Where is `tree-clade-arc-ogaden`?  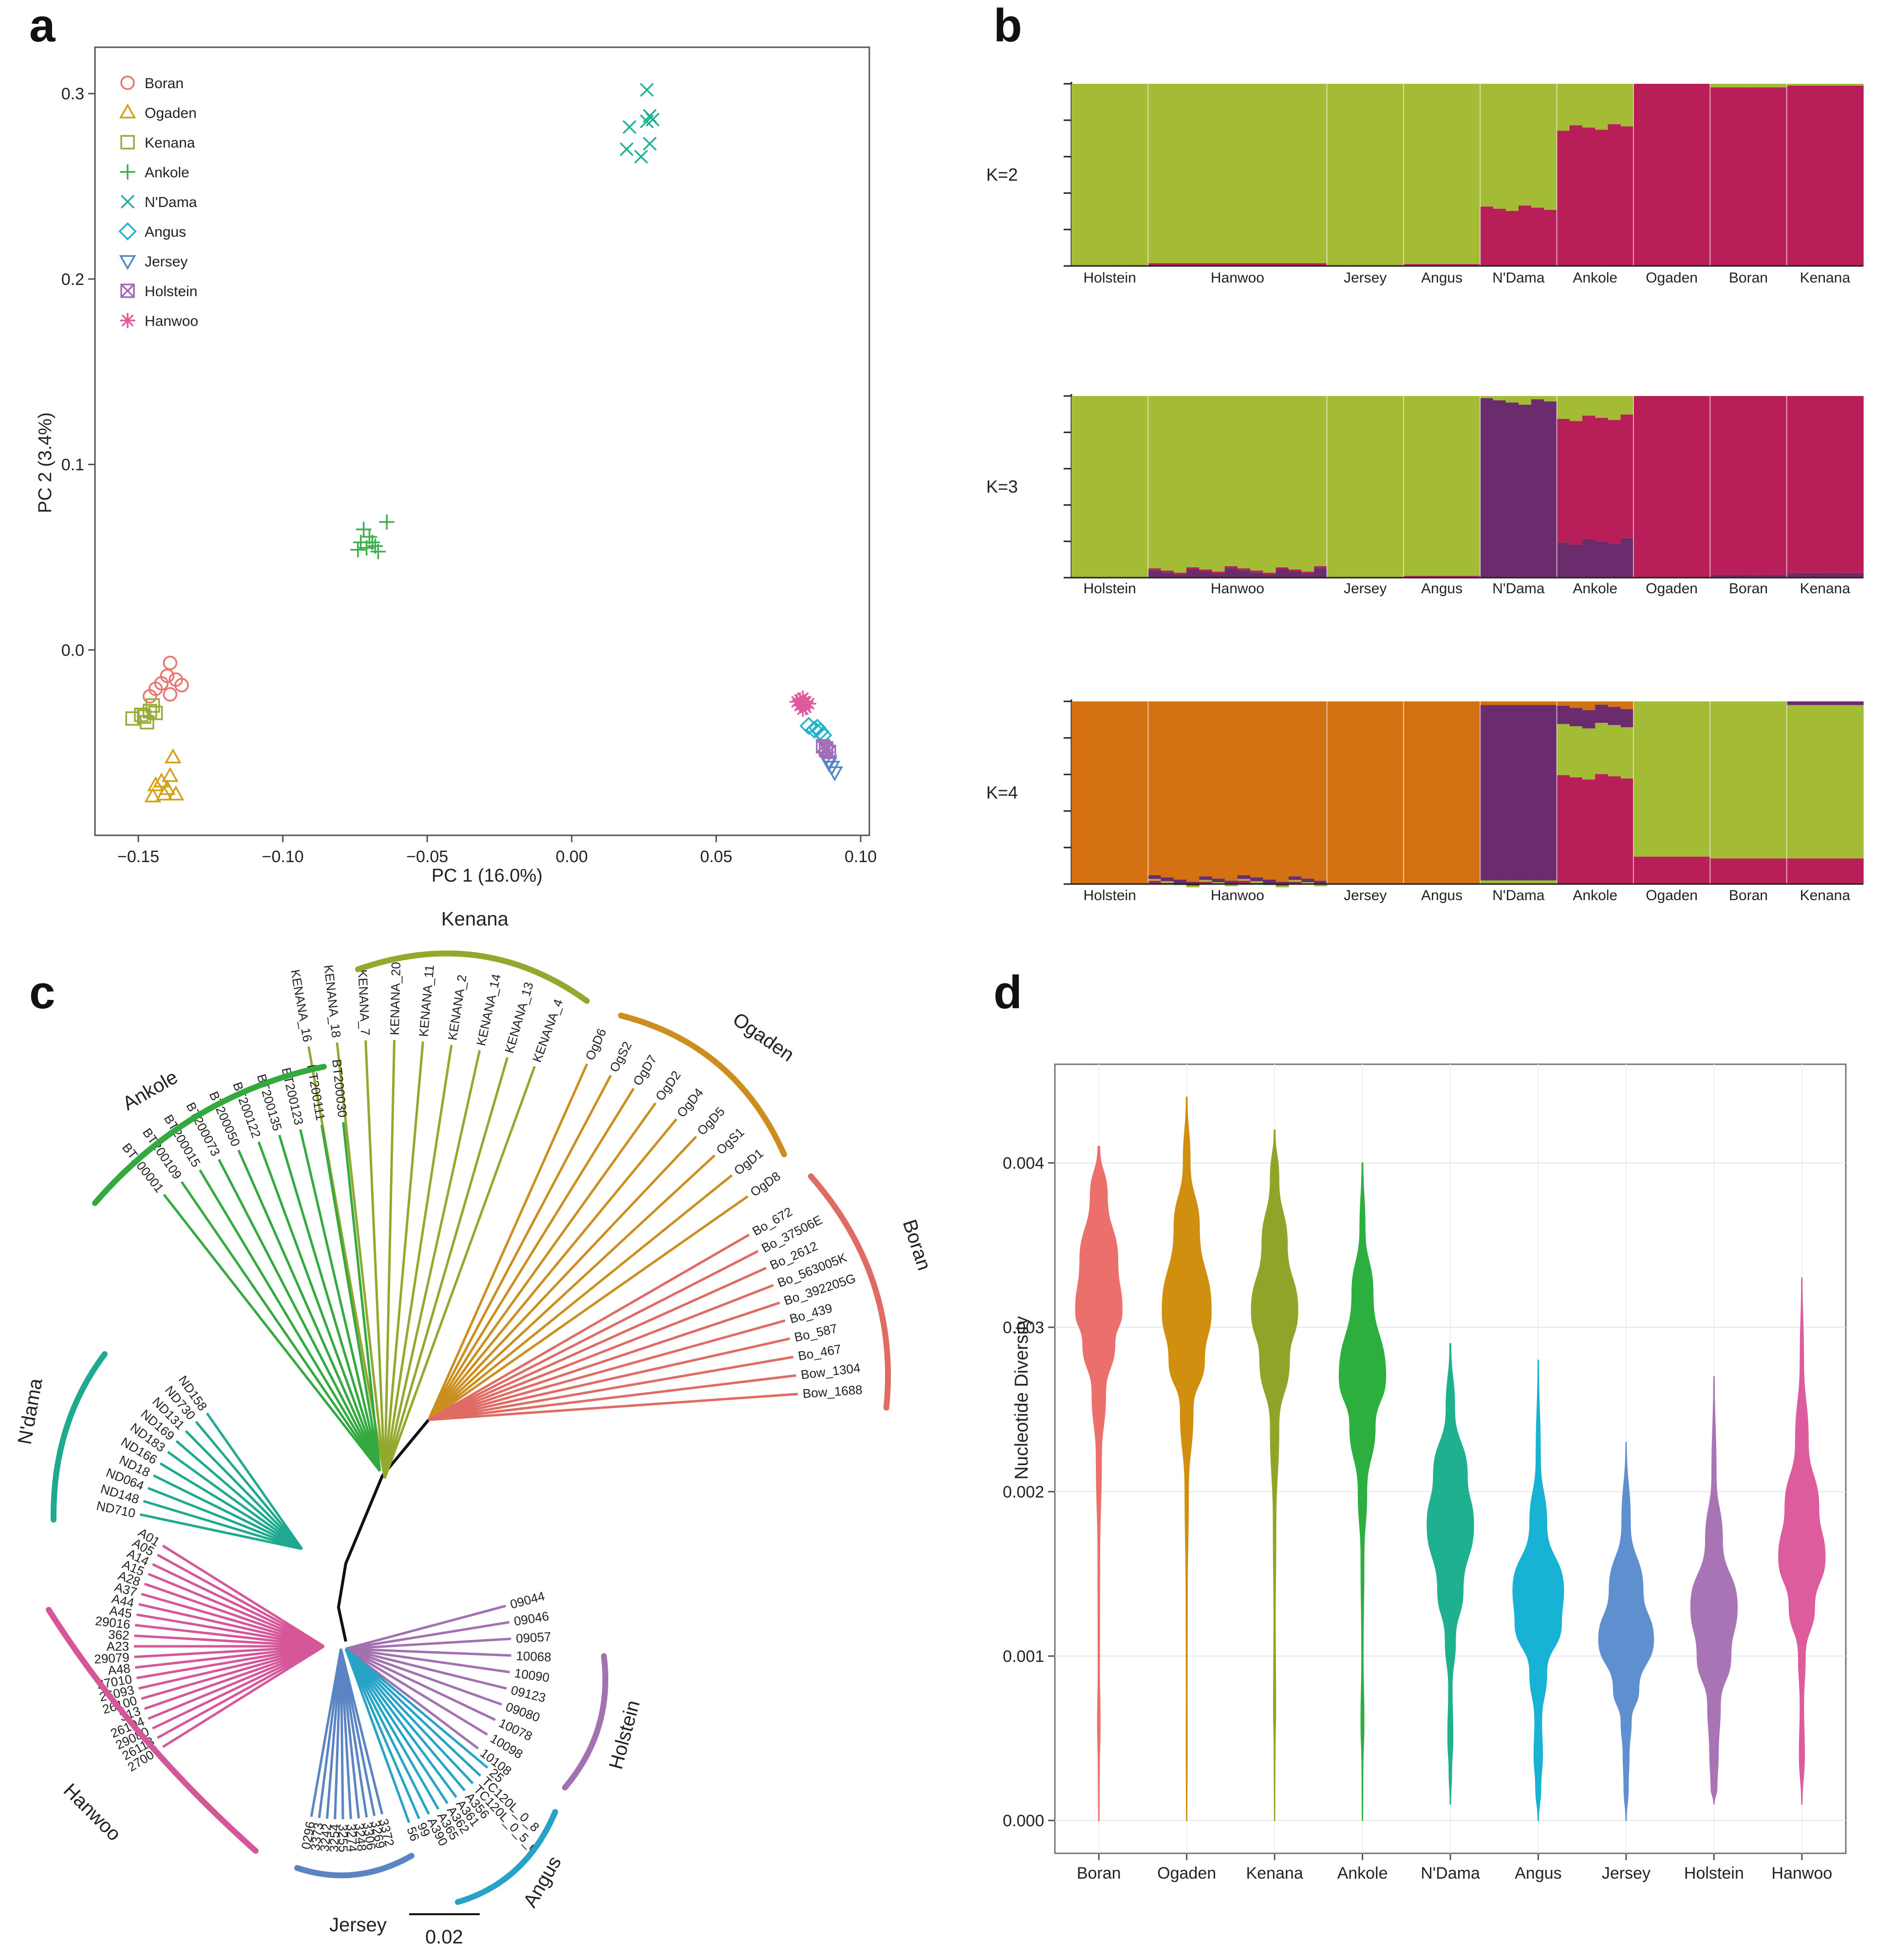 tree-clade-arc-ogaden is located at coordinates (702, 1085).